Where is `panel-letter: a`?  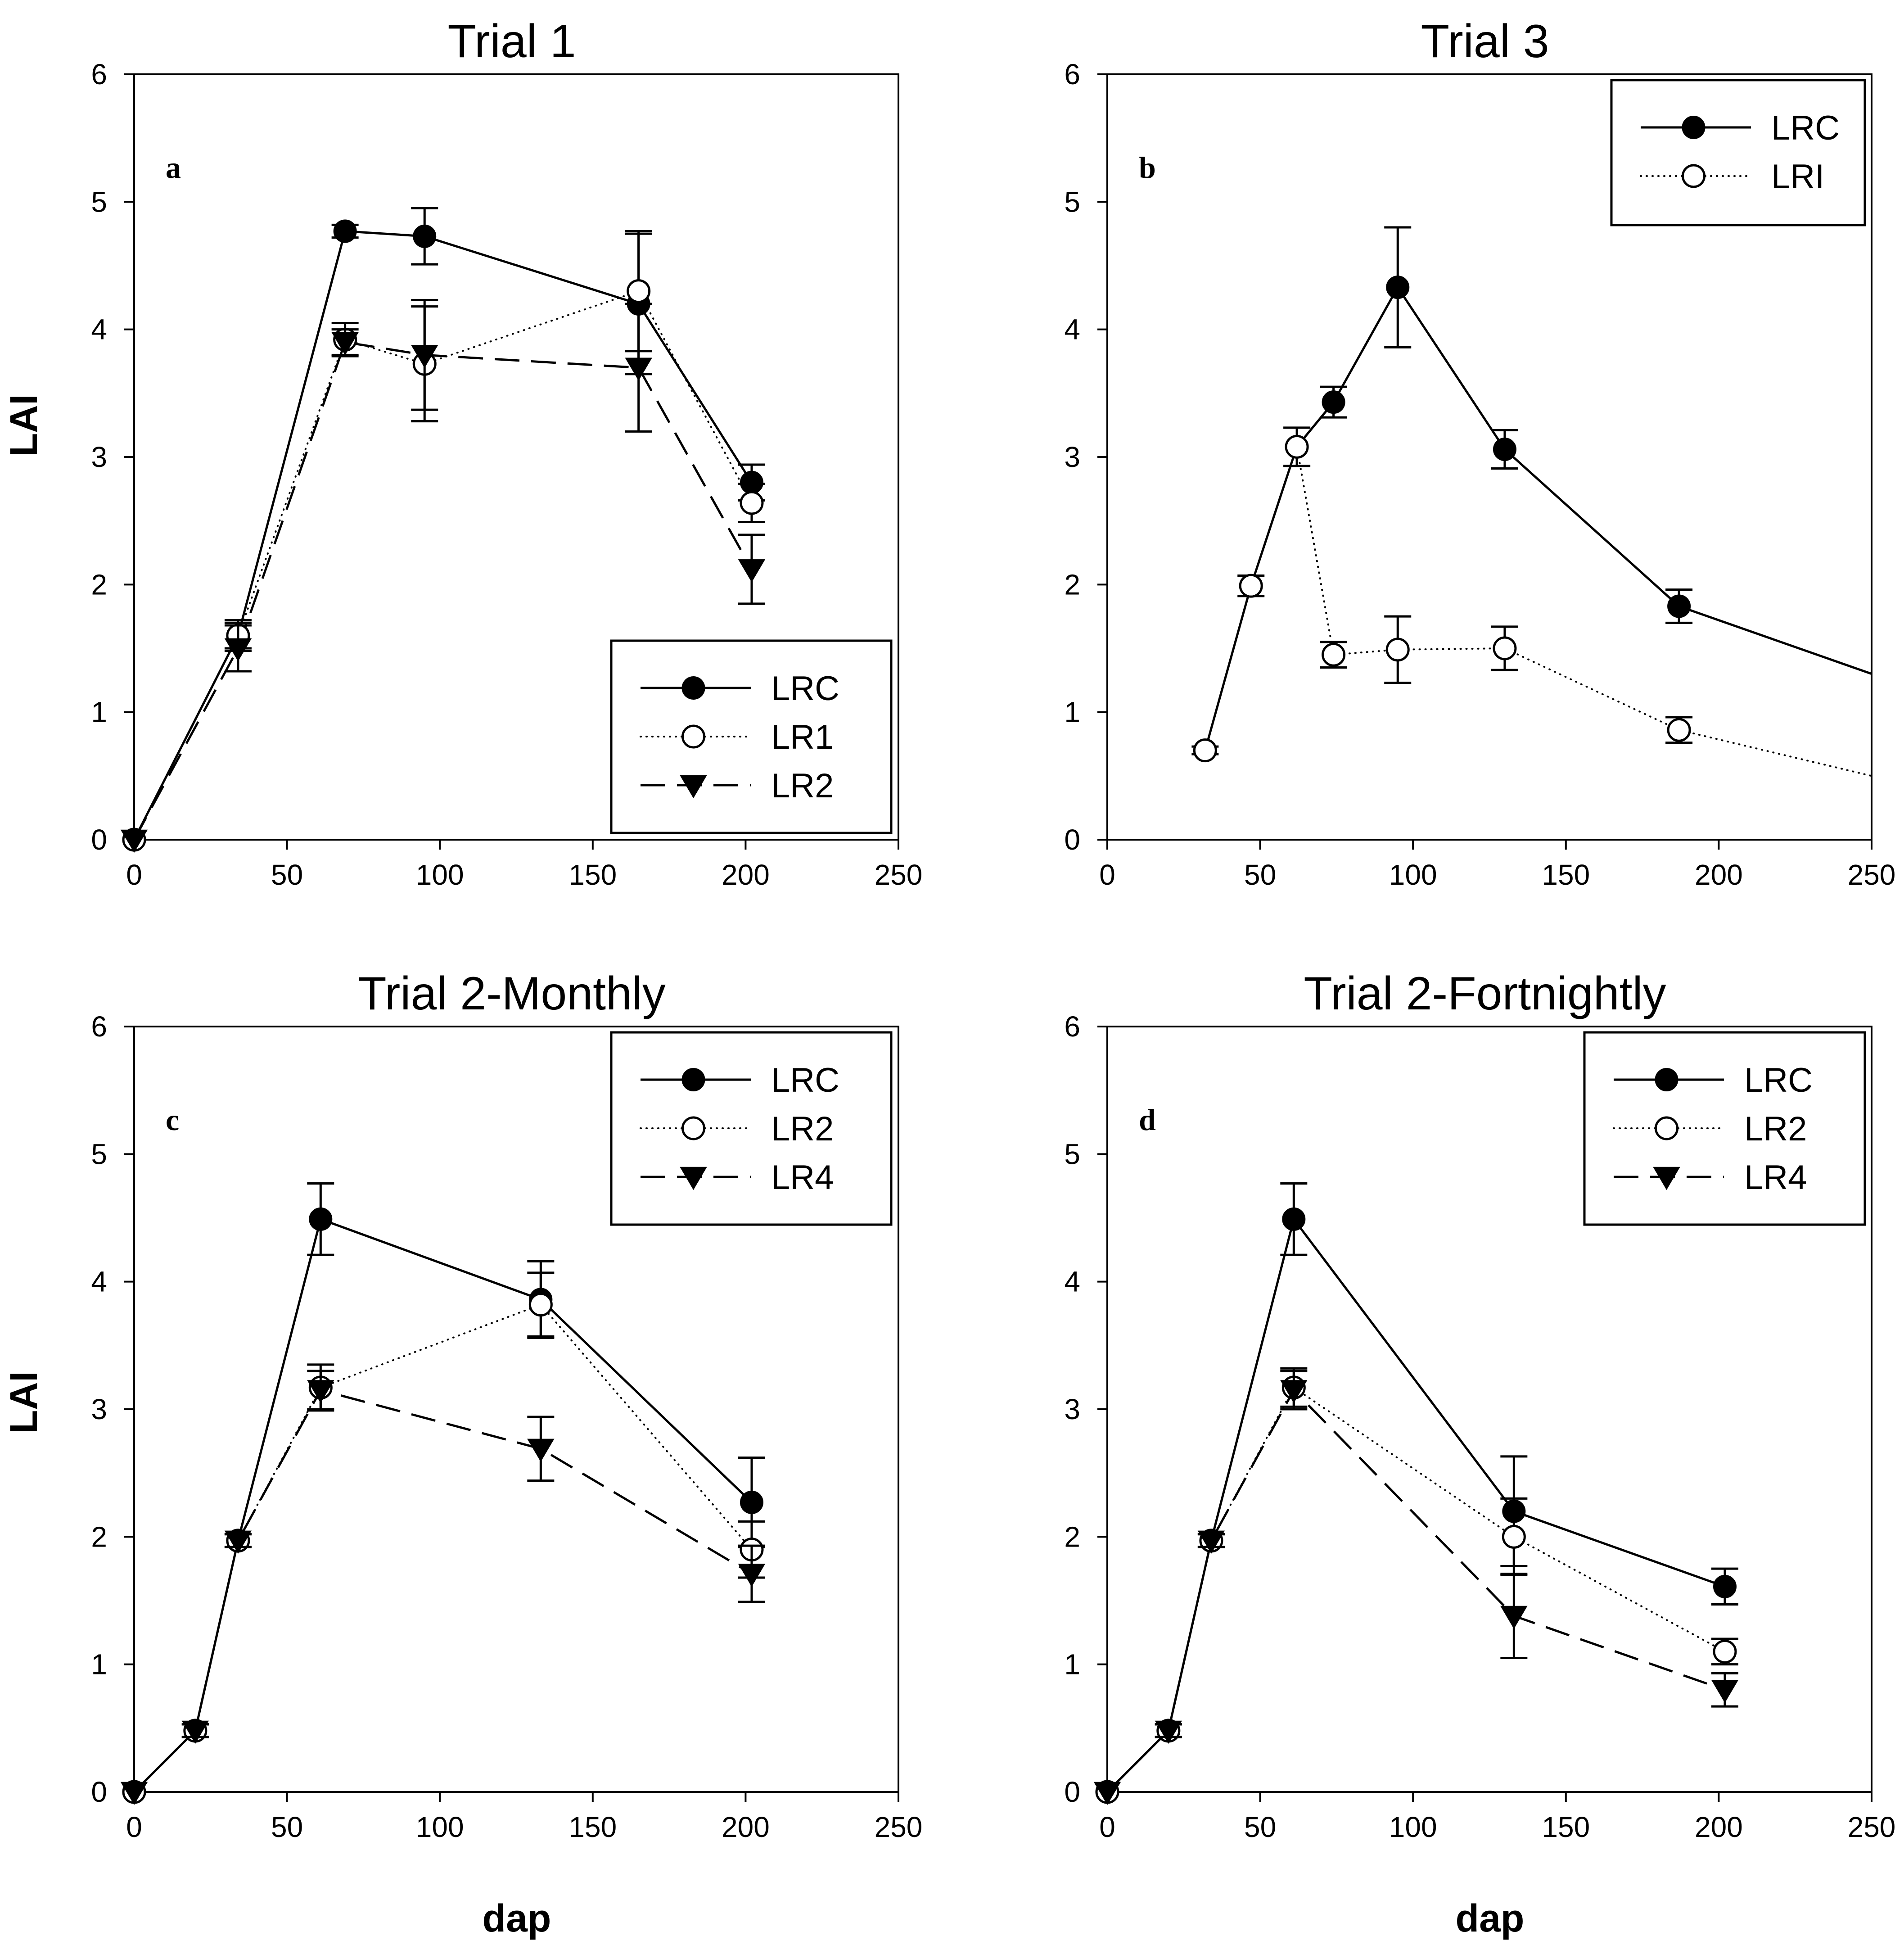
panel-letter: a is located at coordinates (173, 167).